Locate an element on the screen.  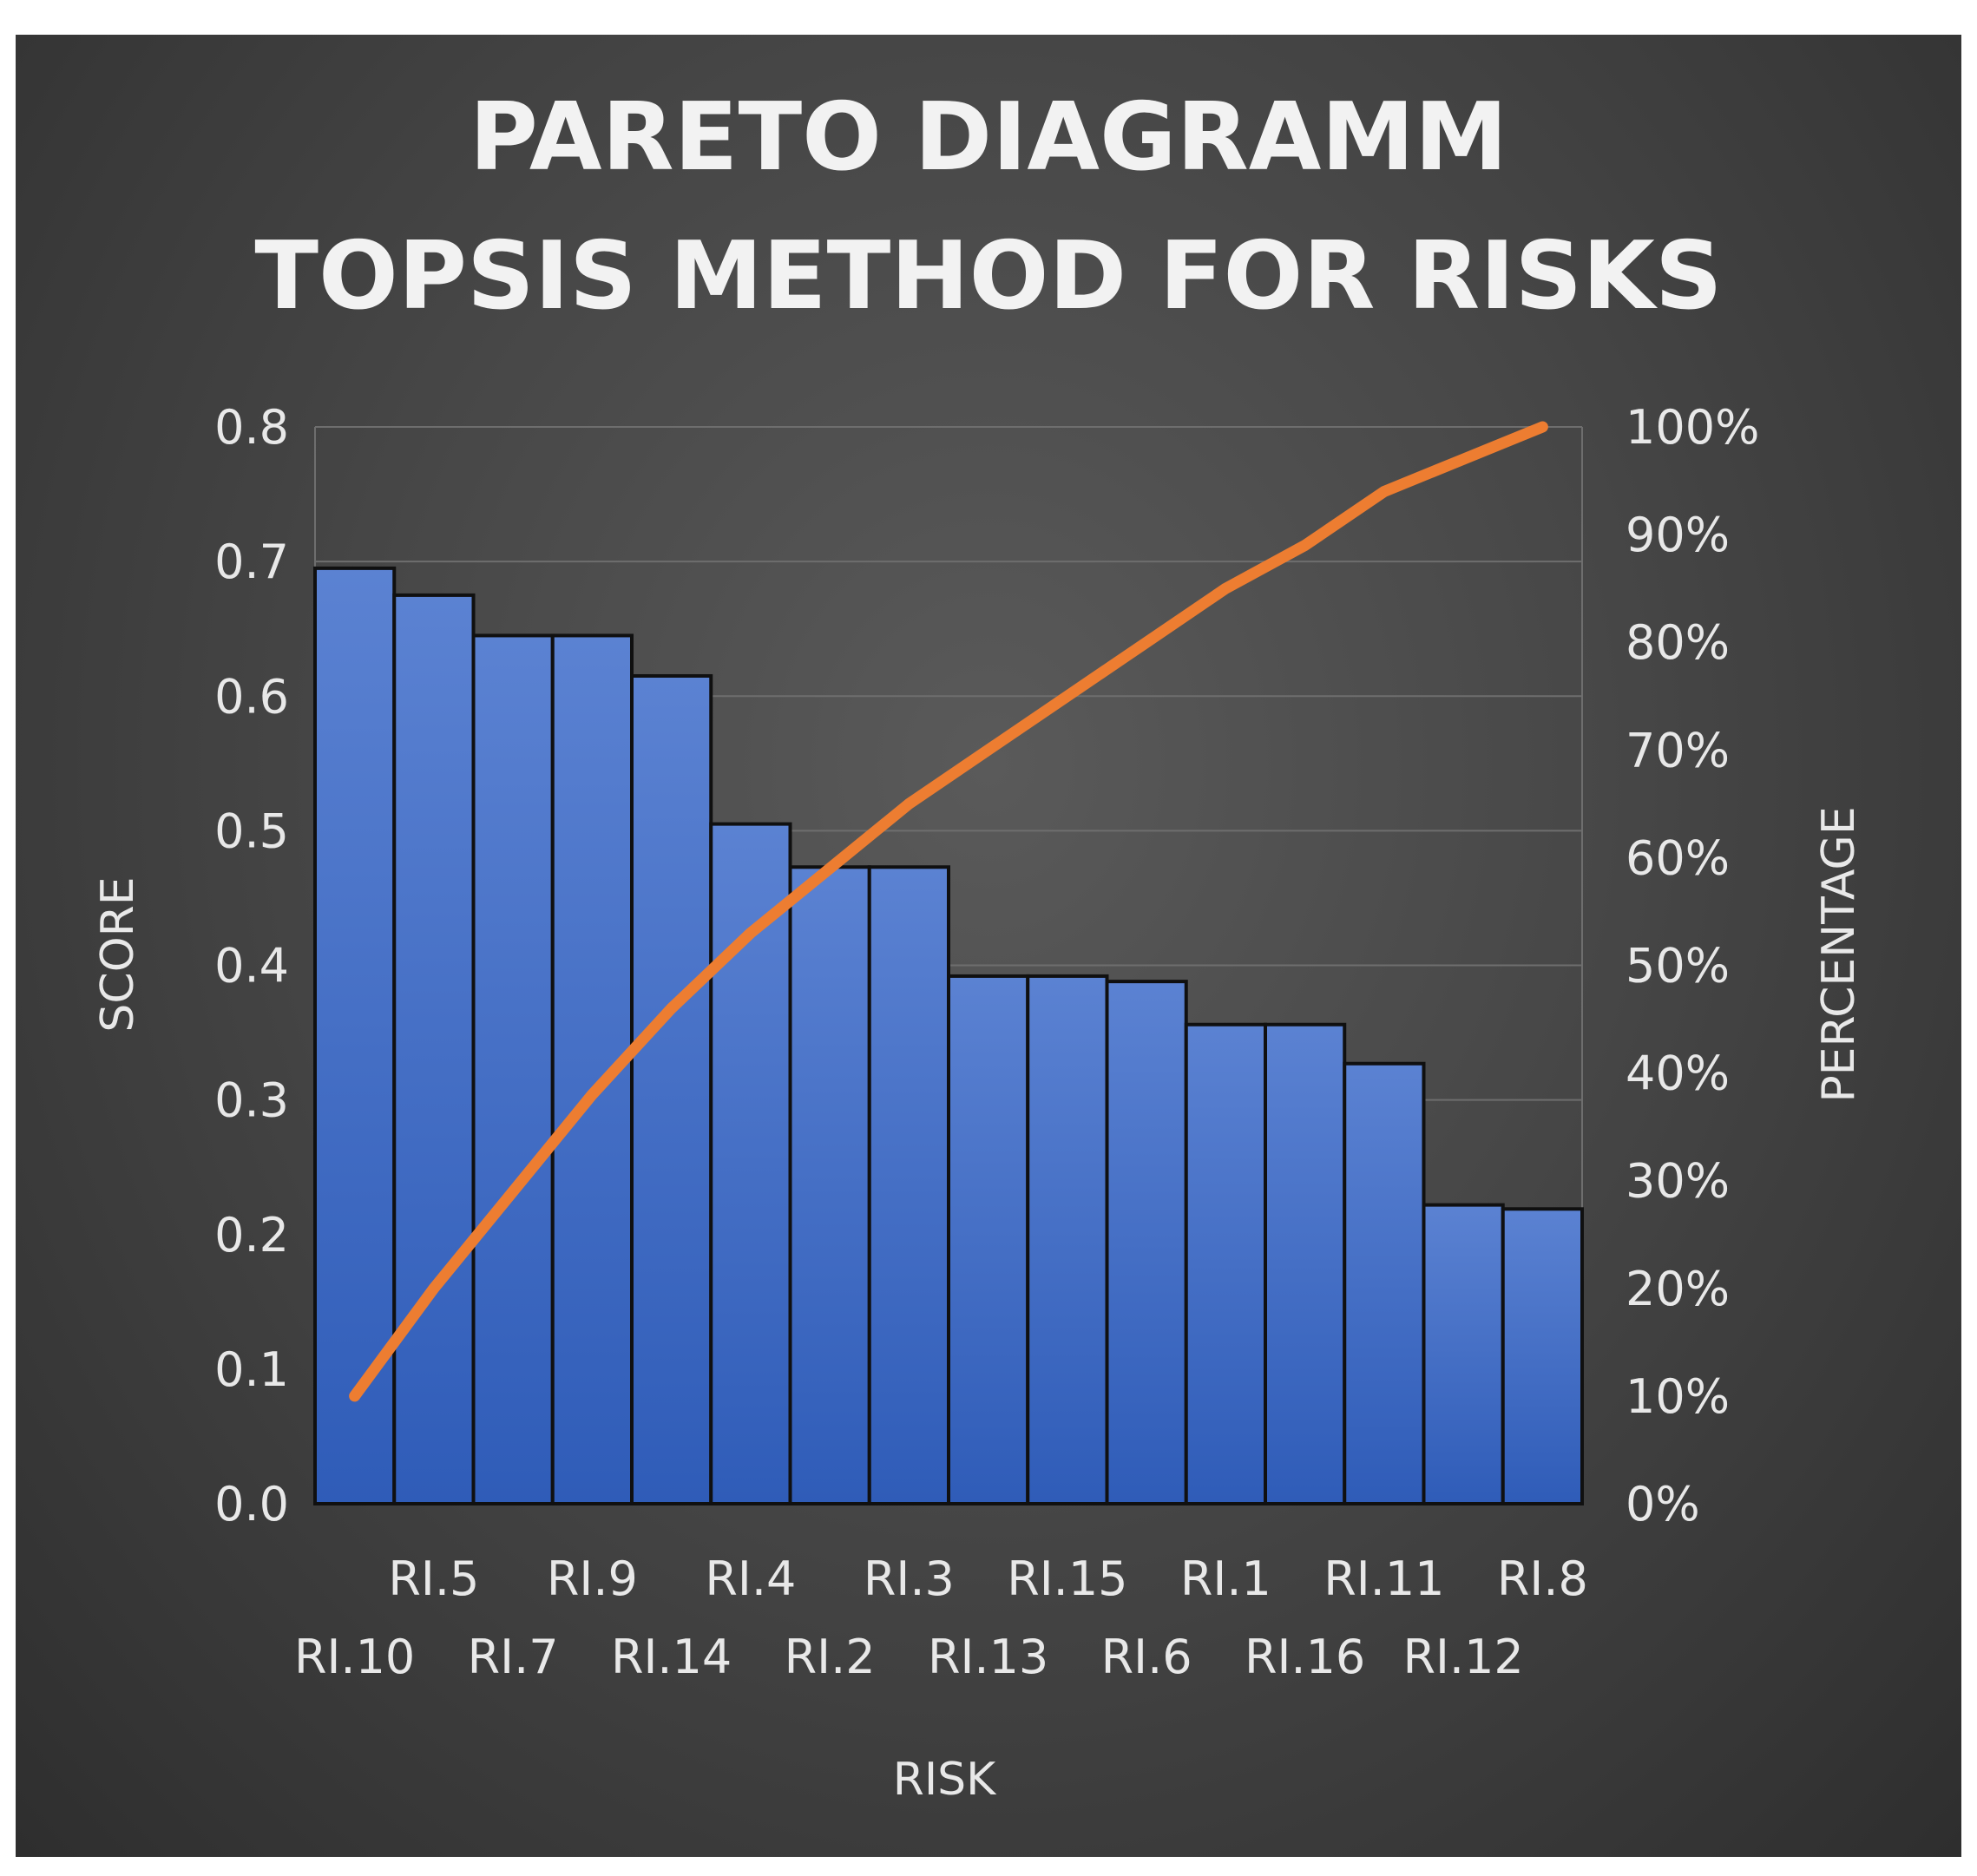
y-tick-label: 0.2 is located at coordinates (251, 1236).